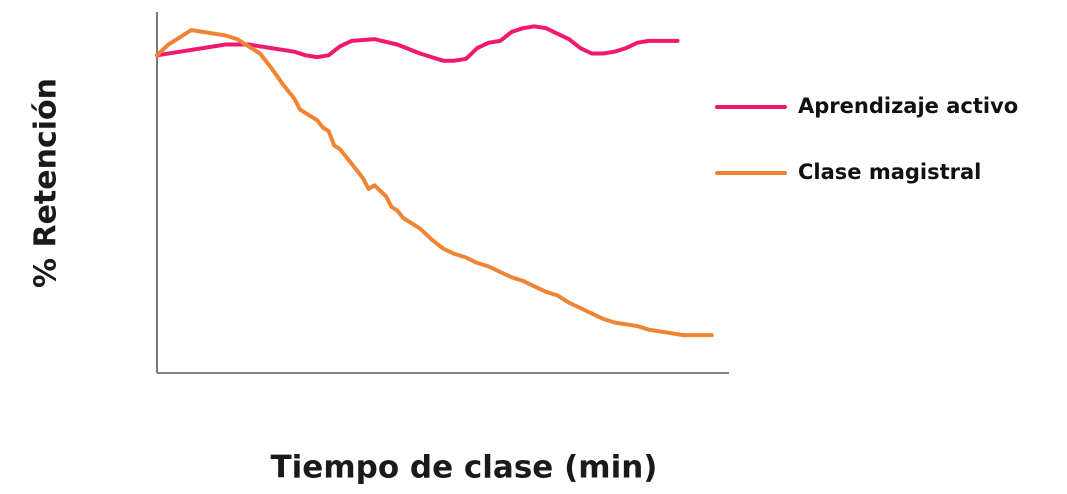  Describe the element at coordinates (889, 172) in the screenshot. I see `legend-label-clase-magistral: Clase magistral` at that location.